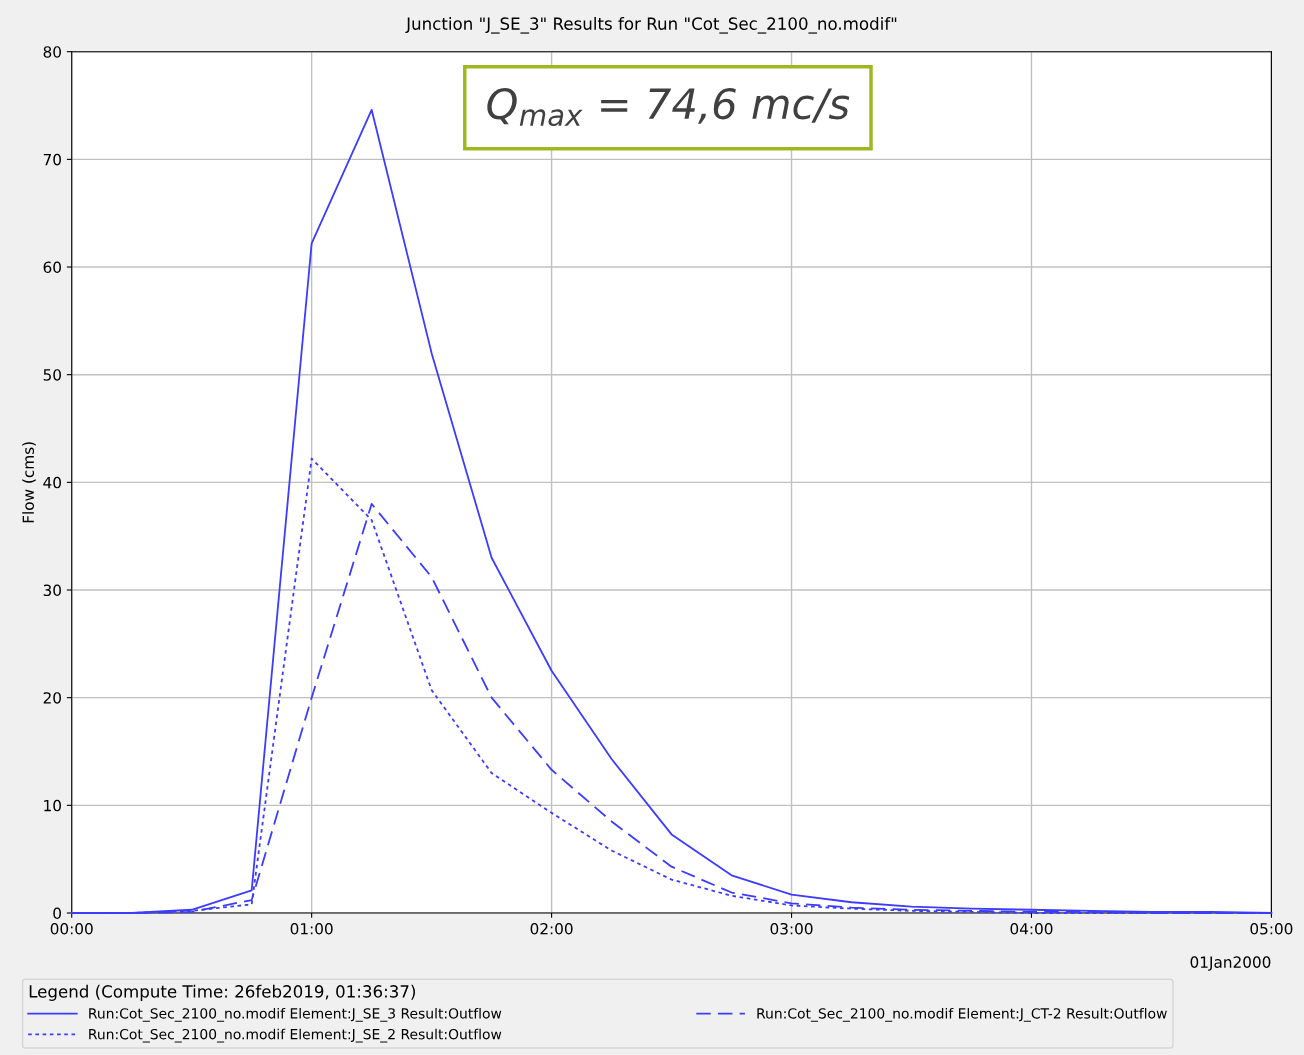 The width and height of the screenshot is (1304, 1055). What do you see at coordinates (551, 928) in the screenshot?
I see `x-tick-label: 02:00` at bounding box center [551, 928].